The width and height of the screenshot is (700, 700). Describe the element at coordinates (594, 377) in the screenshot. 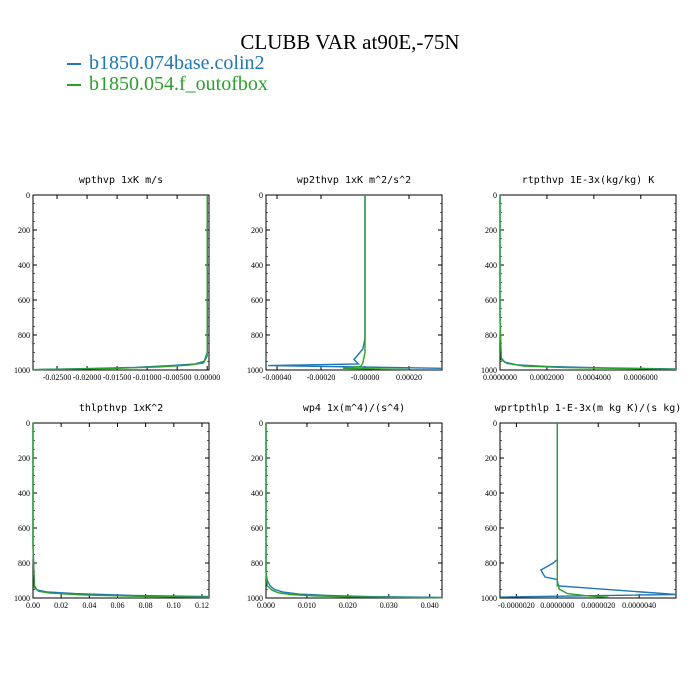

I see `x-tick-label: 0.0004000` at that location.